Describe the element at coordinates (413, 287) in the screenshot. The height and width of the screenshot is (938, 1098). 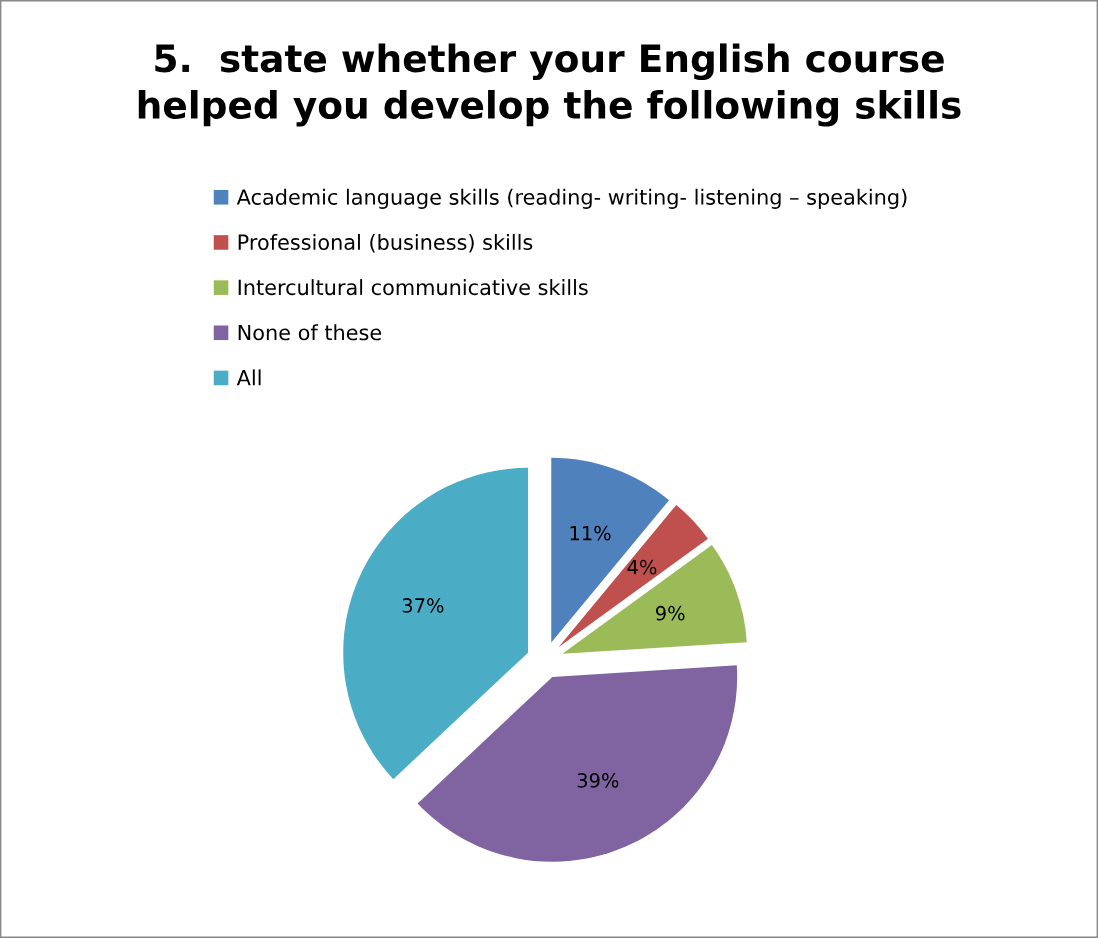
I see `legend-label: Intercultural communicative skills` at that location.